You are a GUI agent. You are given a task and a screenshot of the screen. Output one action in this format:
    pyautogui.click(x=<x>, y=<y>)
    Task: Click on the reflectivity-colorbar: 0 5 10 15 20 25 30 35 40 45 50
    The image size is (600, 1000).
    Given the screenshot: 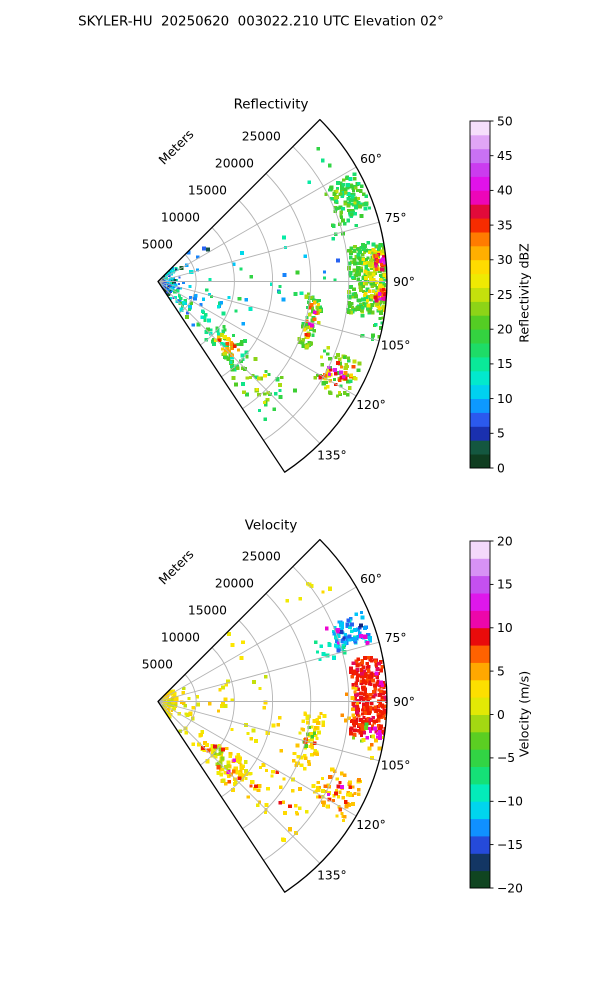 What is the action you would take?
    pyautogui.click(x=491, y=294)
    